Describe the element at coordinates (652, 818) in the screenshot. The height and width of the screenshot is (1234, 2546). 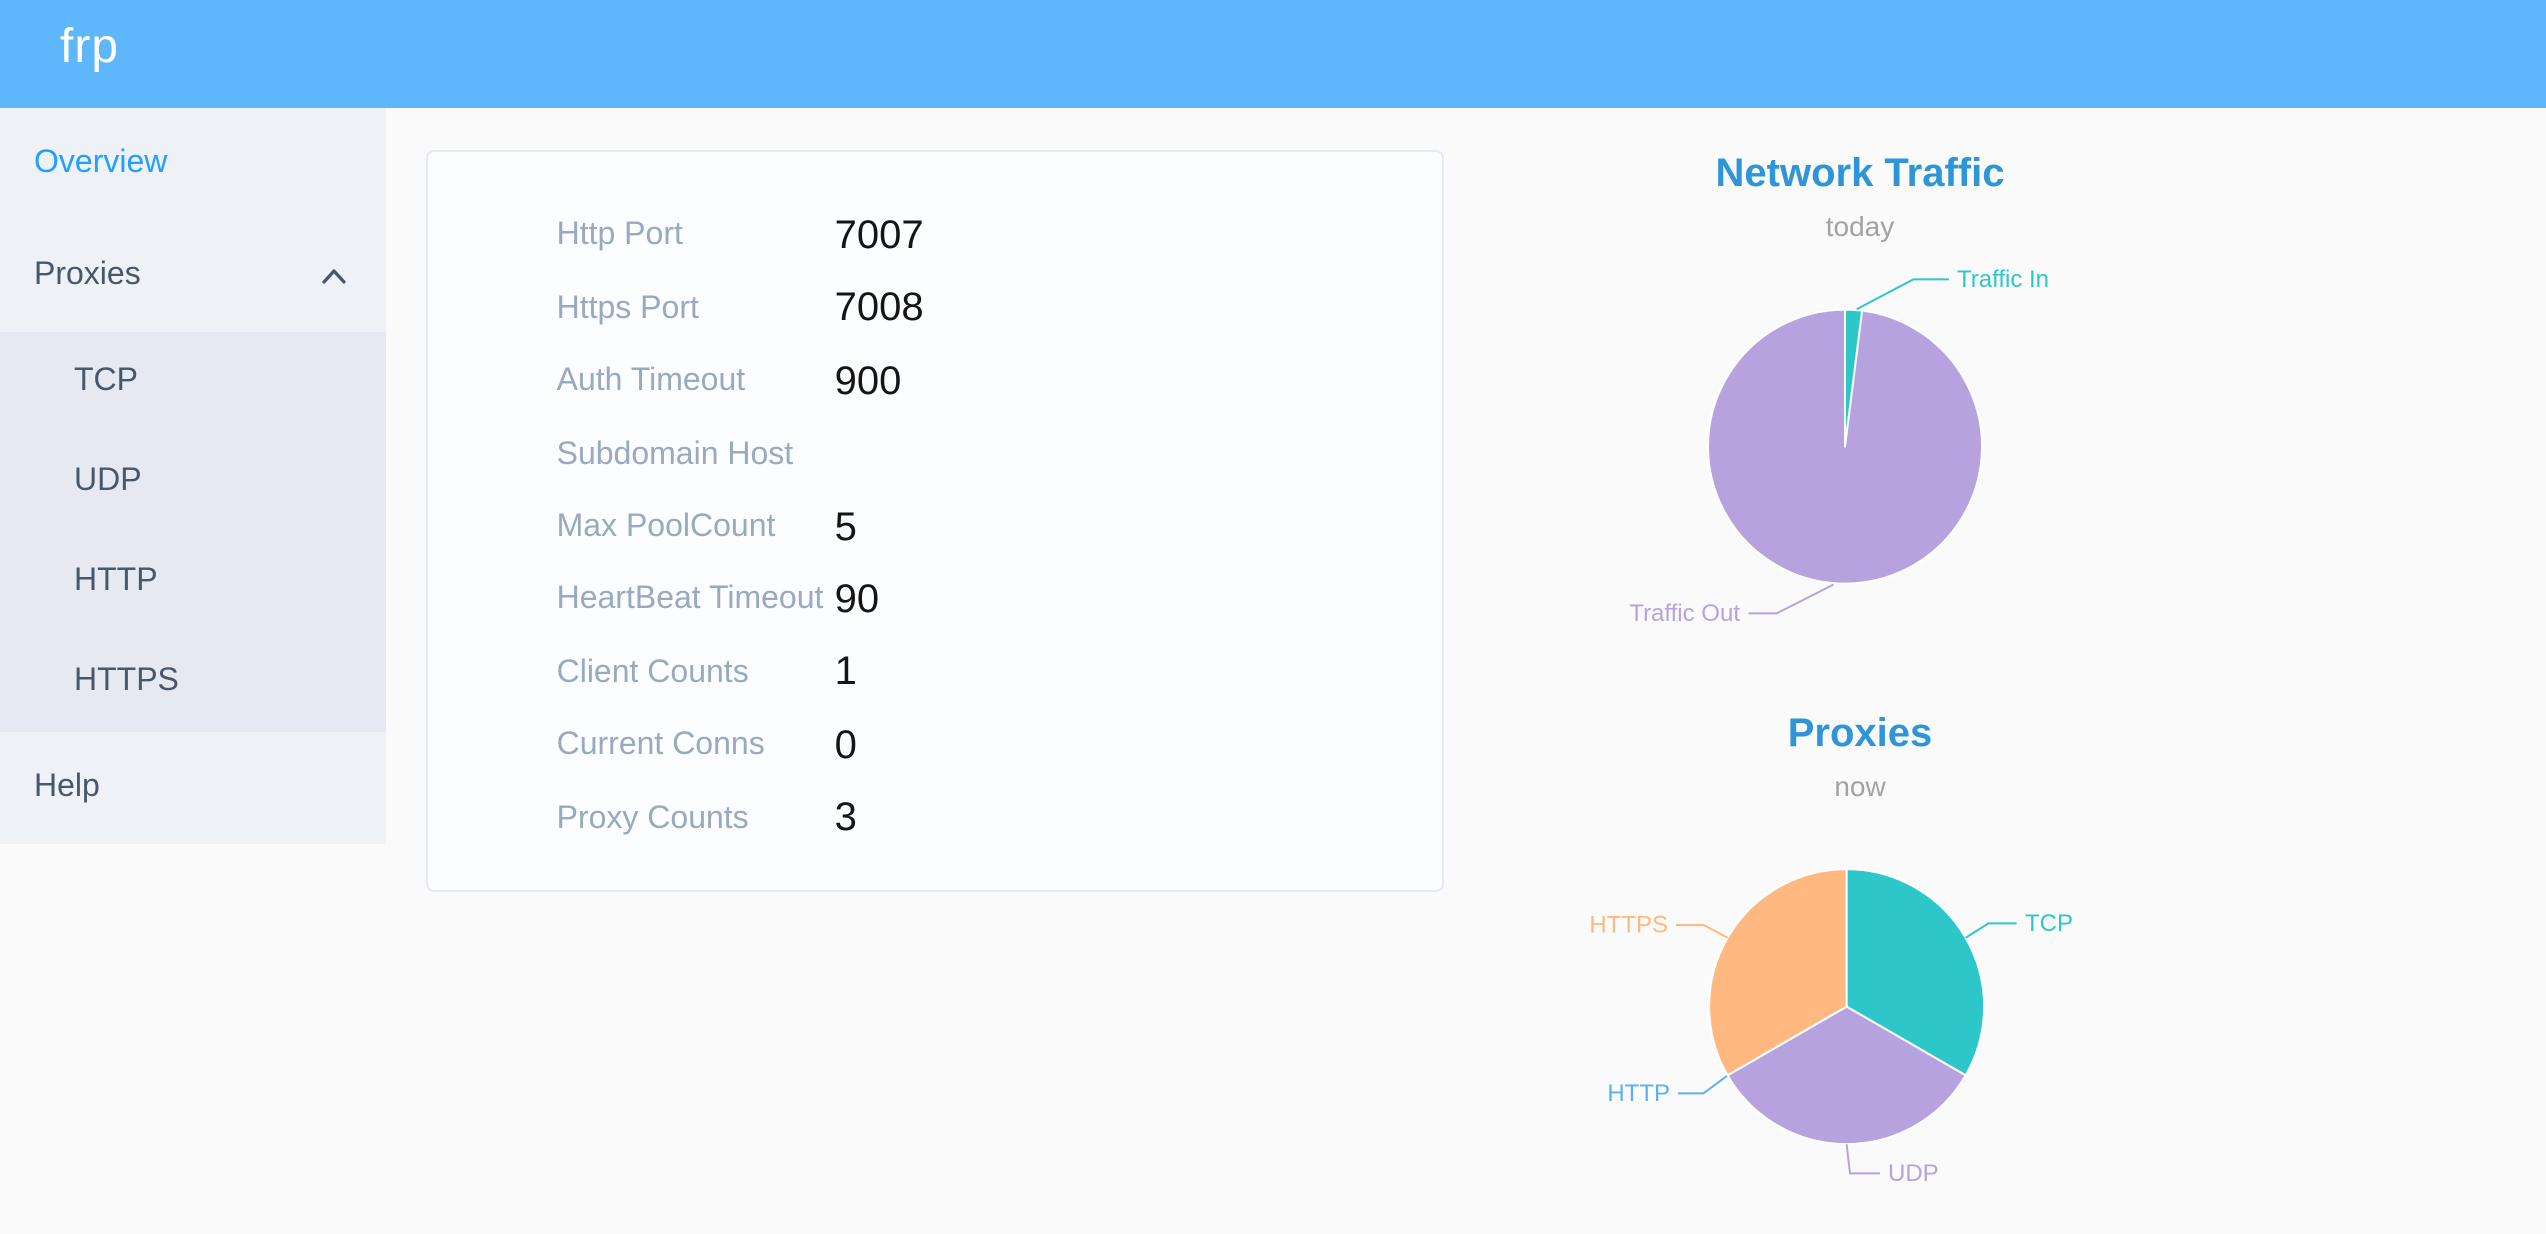
I see `config-label: Proxy Counts` at that location.